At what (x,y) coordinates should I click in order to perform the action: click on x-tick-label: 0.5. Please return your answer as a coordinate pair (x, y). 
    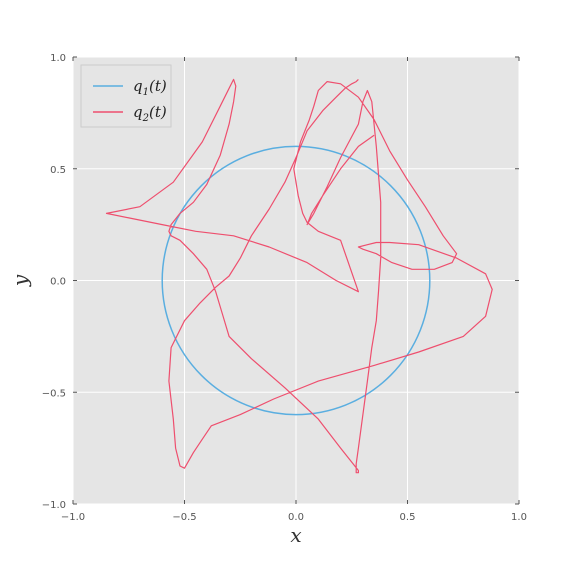
    Looking at the image, I should click on (408, 517).